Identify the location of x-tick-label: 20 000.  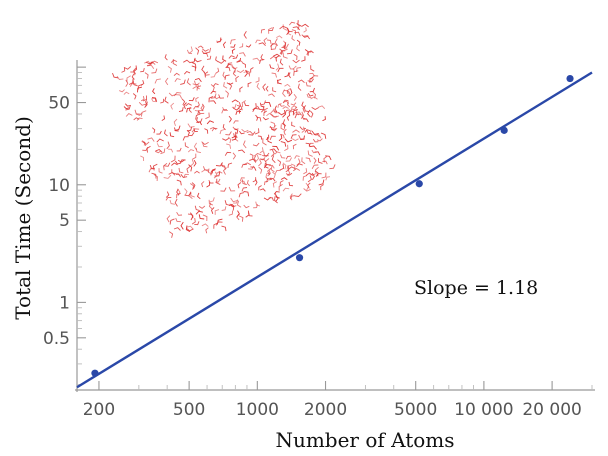
(551, 410).